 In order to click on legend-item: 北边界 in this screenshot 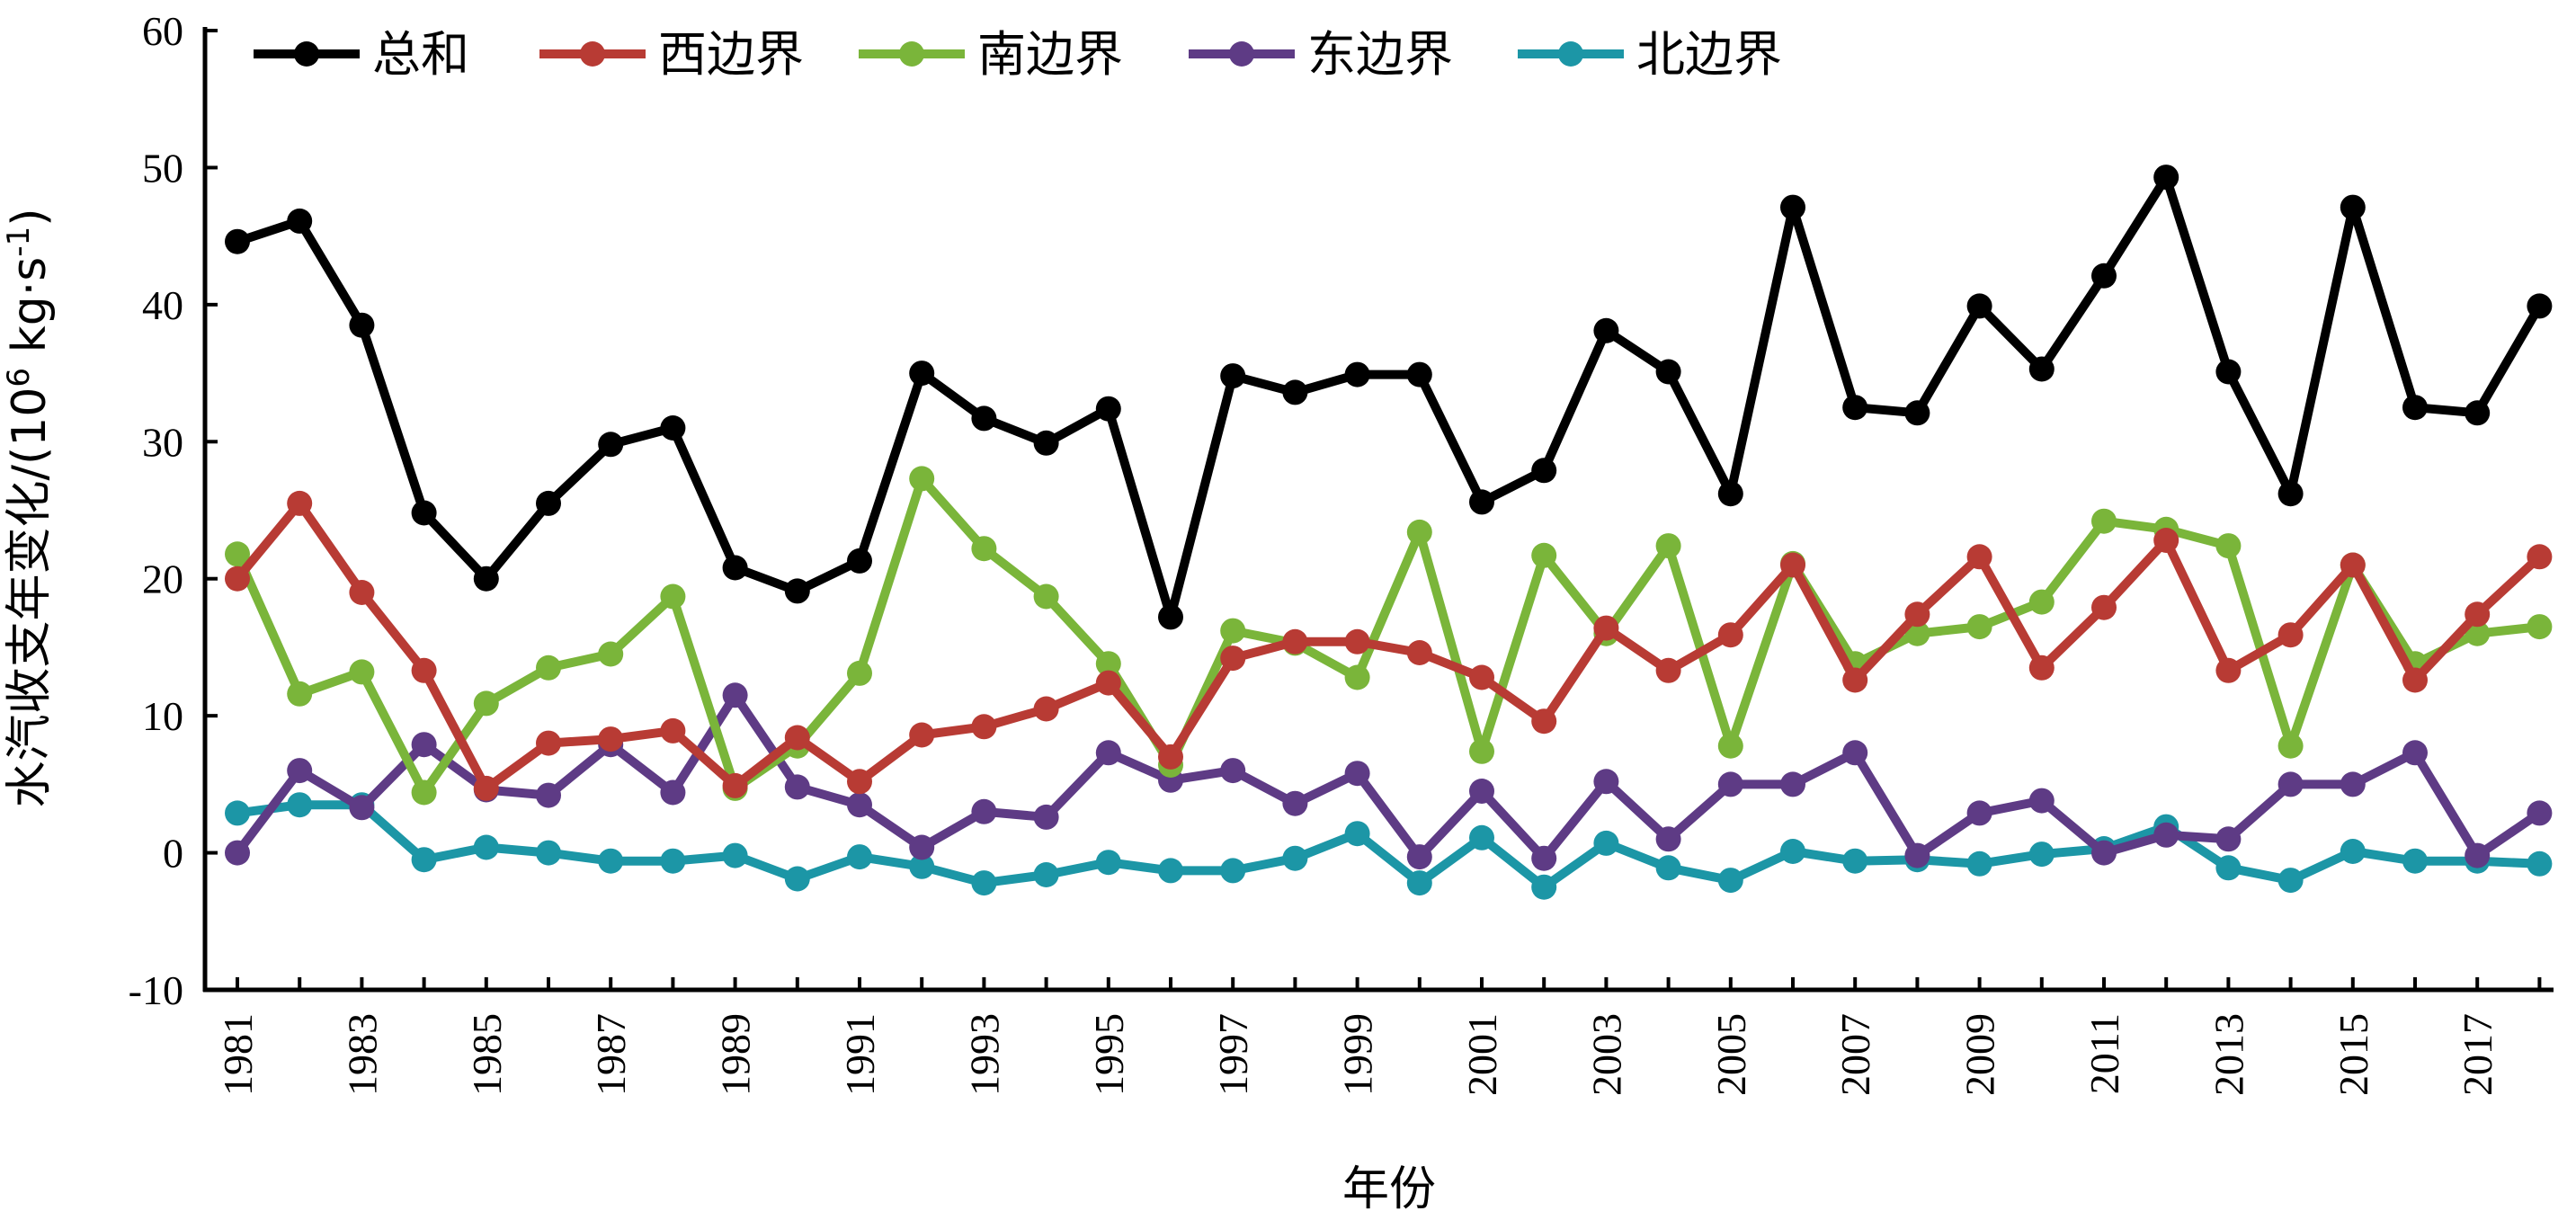, I will do `click(1650, 54)`.